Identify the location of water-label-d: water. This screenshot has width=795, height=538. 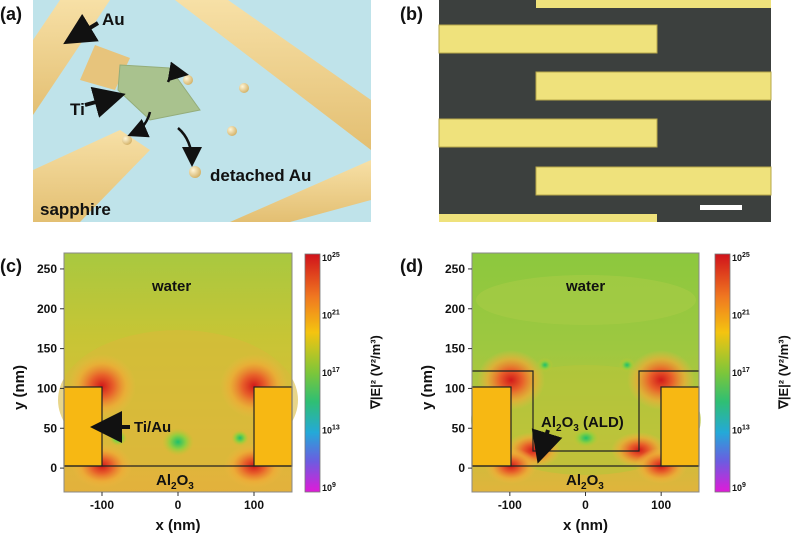
(585, 286).